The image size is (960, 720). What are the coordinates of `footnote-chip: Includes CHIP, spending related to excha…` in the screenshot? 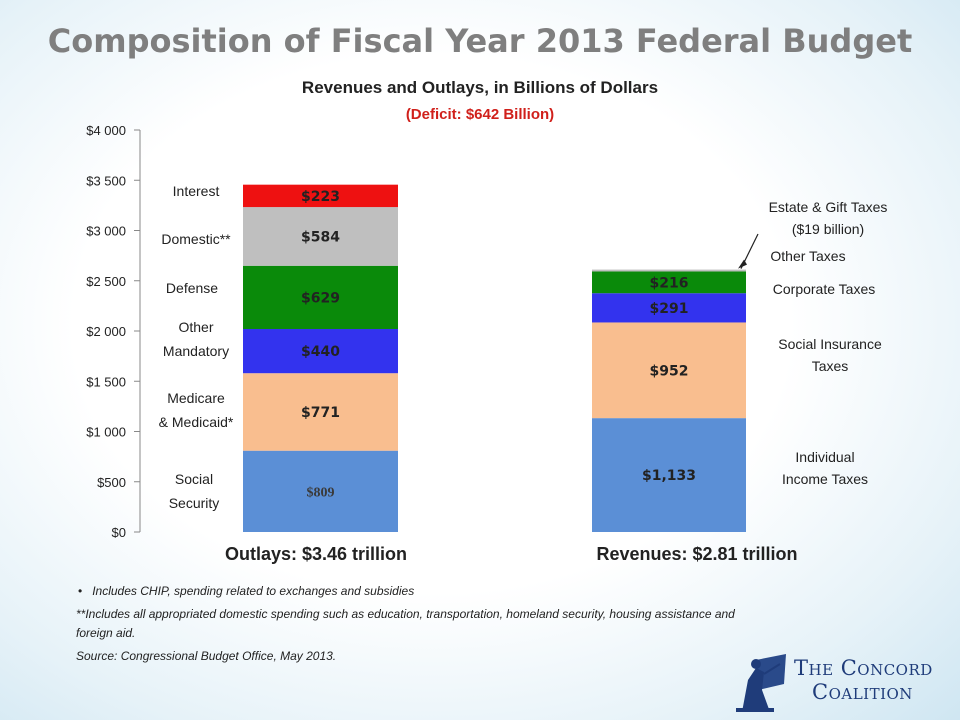 It's located at (416, 591).